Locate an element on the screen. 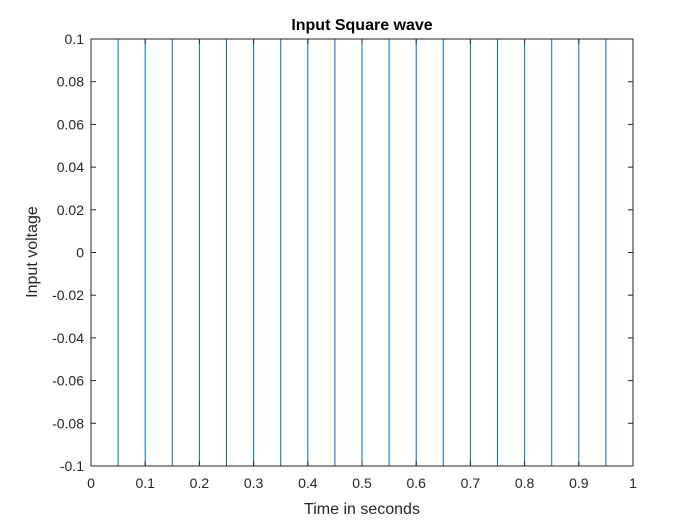 This screenshot has height=525, width=700. x-tick-label: 0.2 is located at coordinates (200, 483).